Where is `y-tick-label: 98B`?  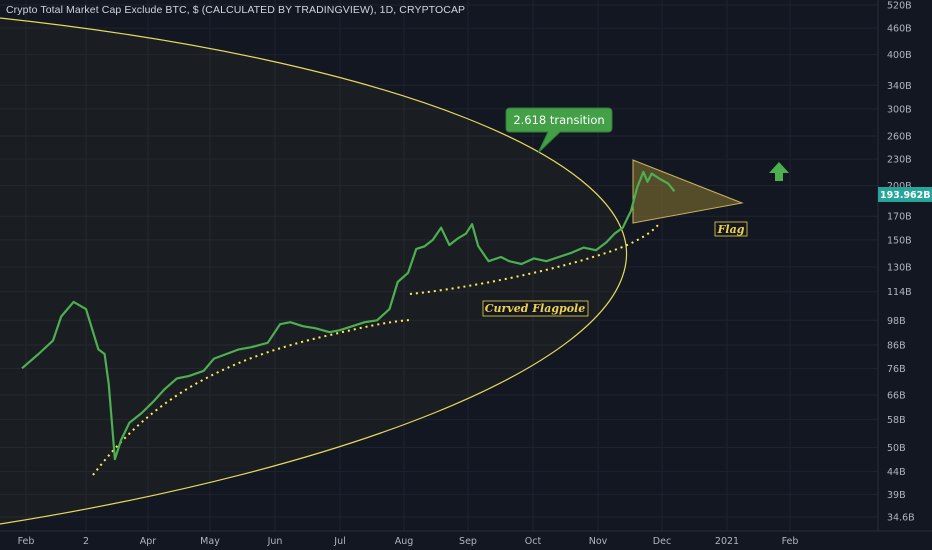 y-tick-label: 98B is located at coordinates (896, 321).